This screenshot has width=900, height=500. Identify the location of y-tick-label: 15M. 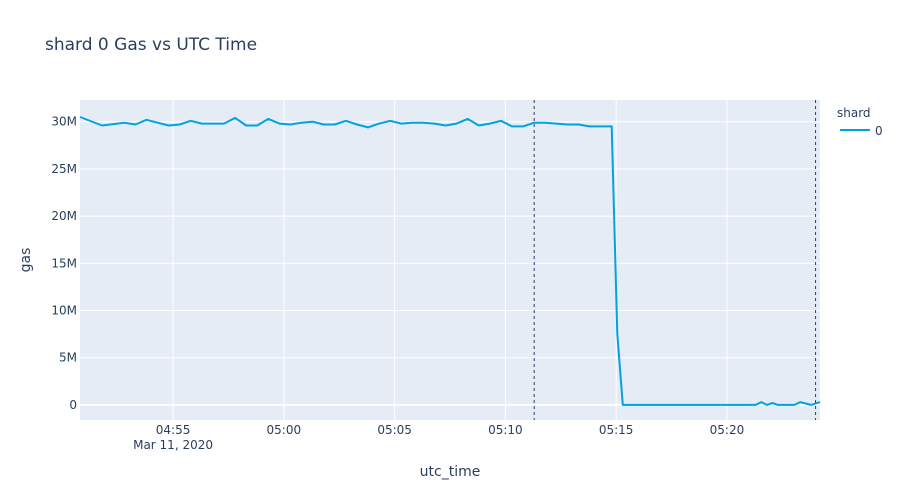
(64, 263).